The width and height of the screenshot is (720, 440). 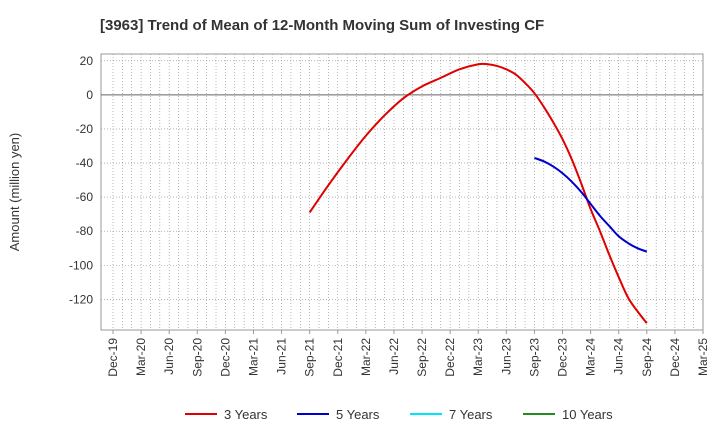 I want to click on x-tick-label: Mar-23, so click(x=478, y=357).